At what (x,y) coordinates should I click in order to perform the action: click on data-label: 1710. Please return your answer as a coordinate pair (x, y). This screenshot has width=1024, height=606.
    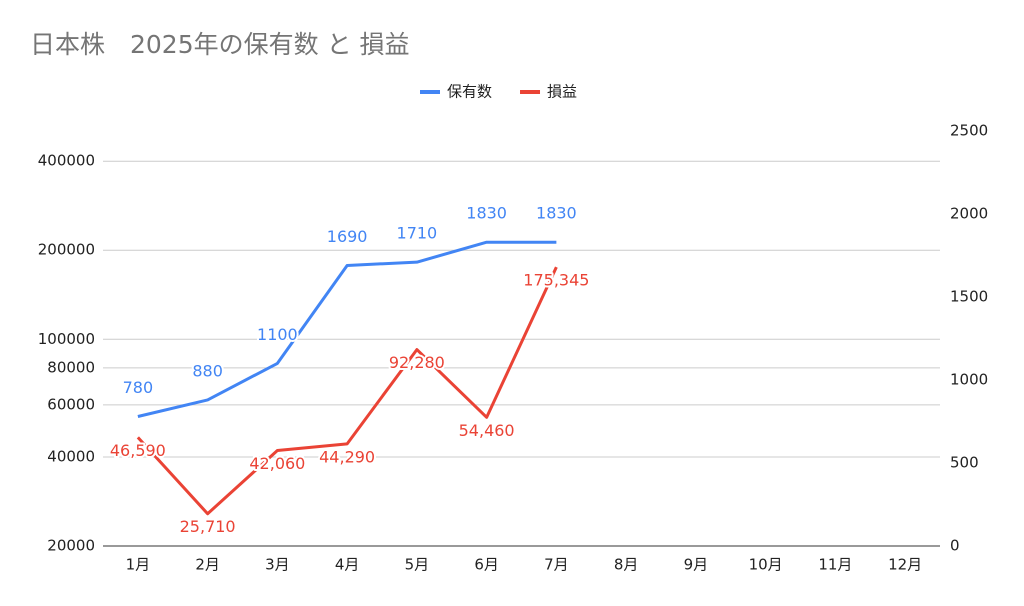
    Looking at the image, I should click on (417, 233).